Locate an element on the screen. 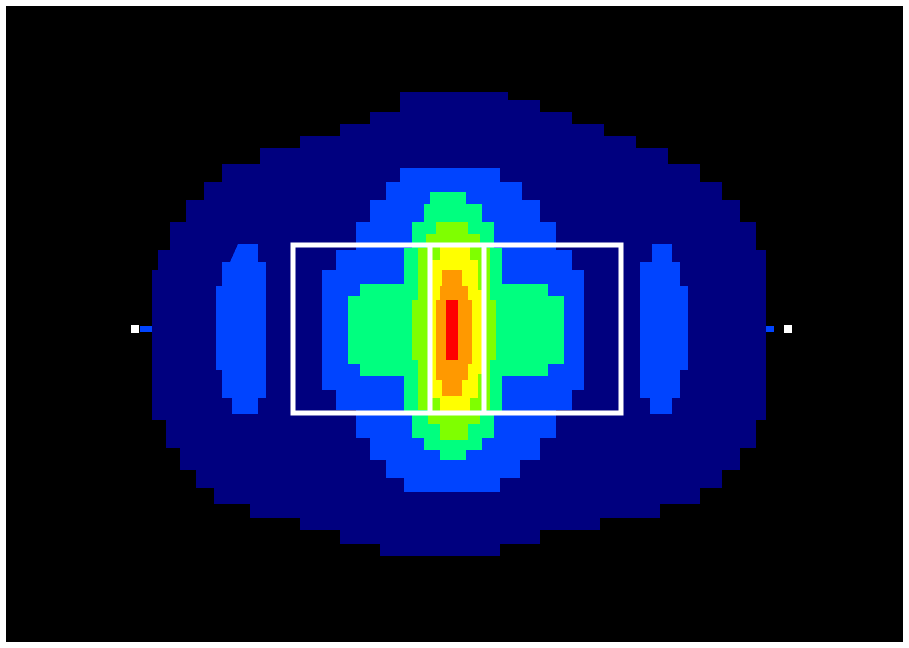  axis-spike-right is located at coordinates (770, 329).